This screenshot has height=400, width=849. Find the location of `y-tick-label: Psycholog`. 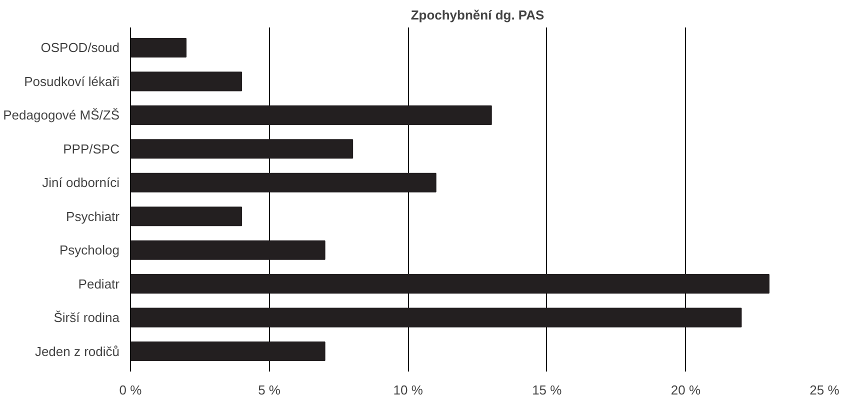

y-tick-label: Psycholog is located at coordinates (90, 250).